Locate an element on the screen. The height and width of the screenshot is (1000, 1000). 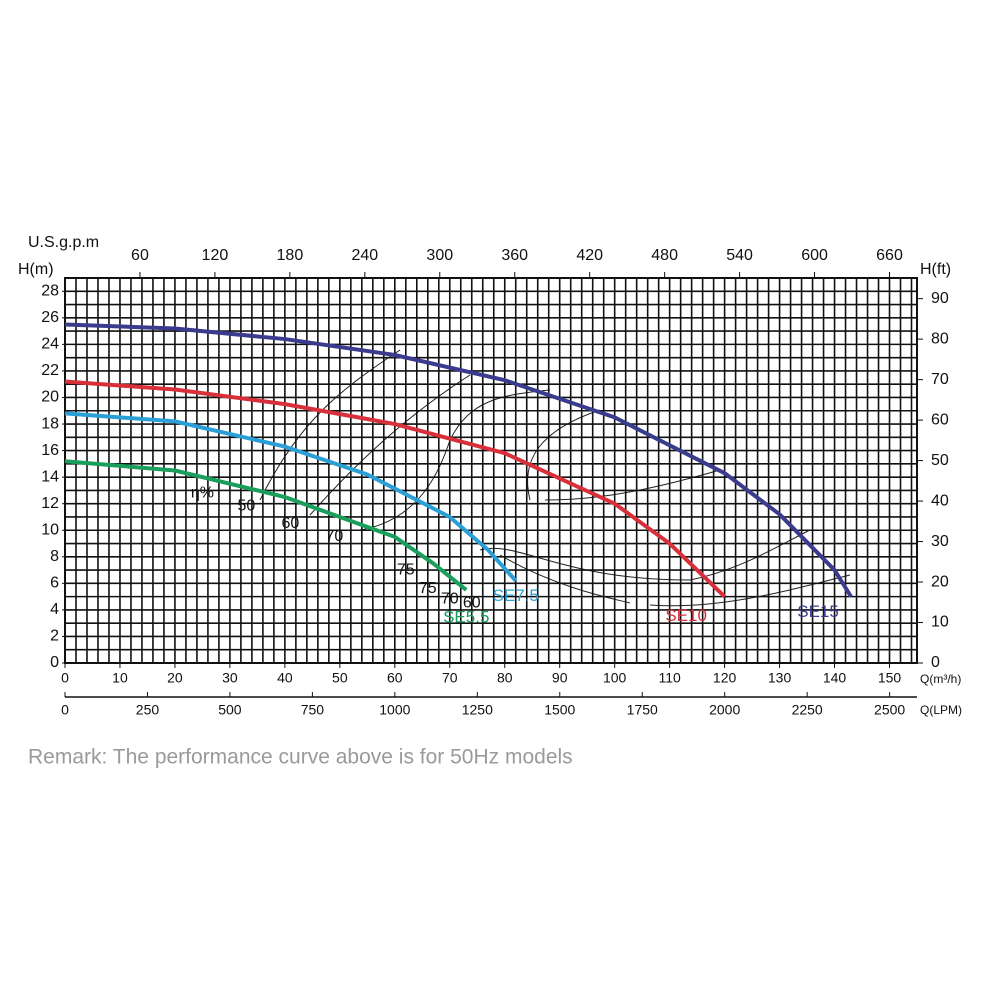
x-tick-label: 50 is located at coordinates (340, 678).